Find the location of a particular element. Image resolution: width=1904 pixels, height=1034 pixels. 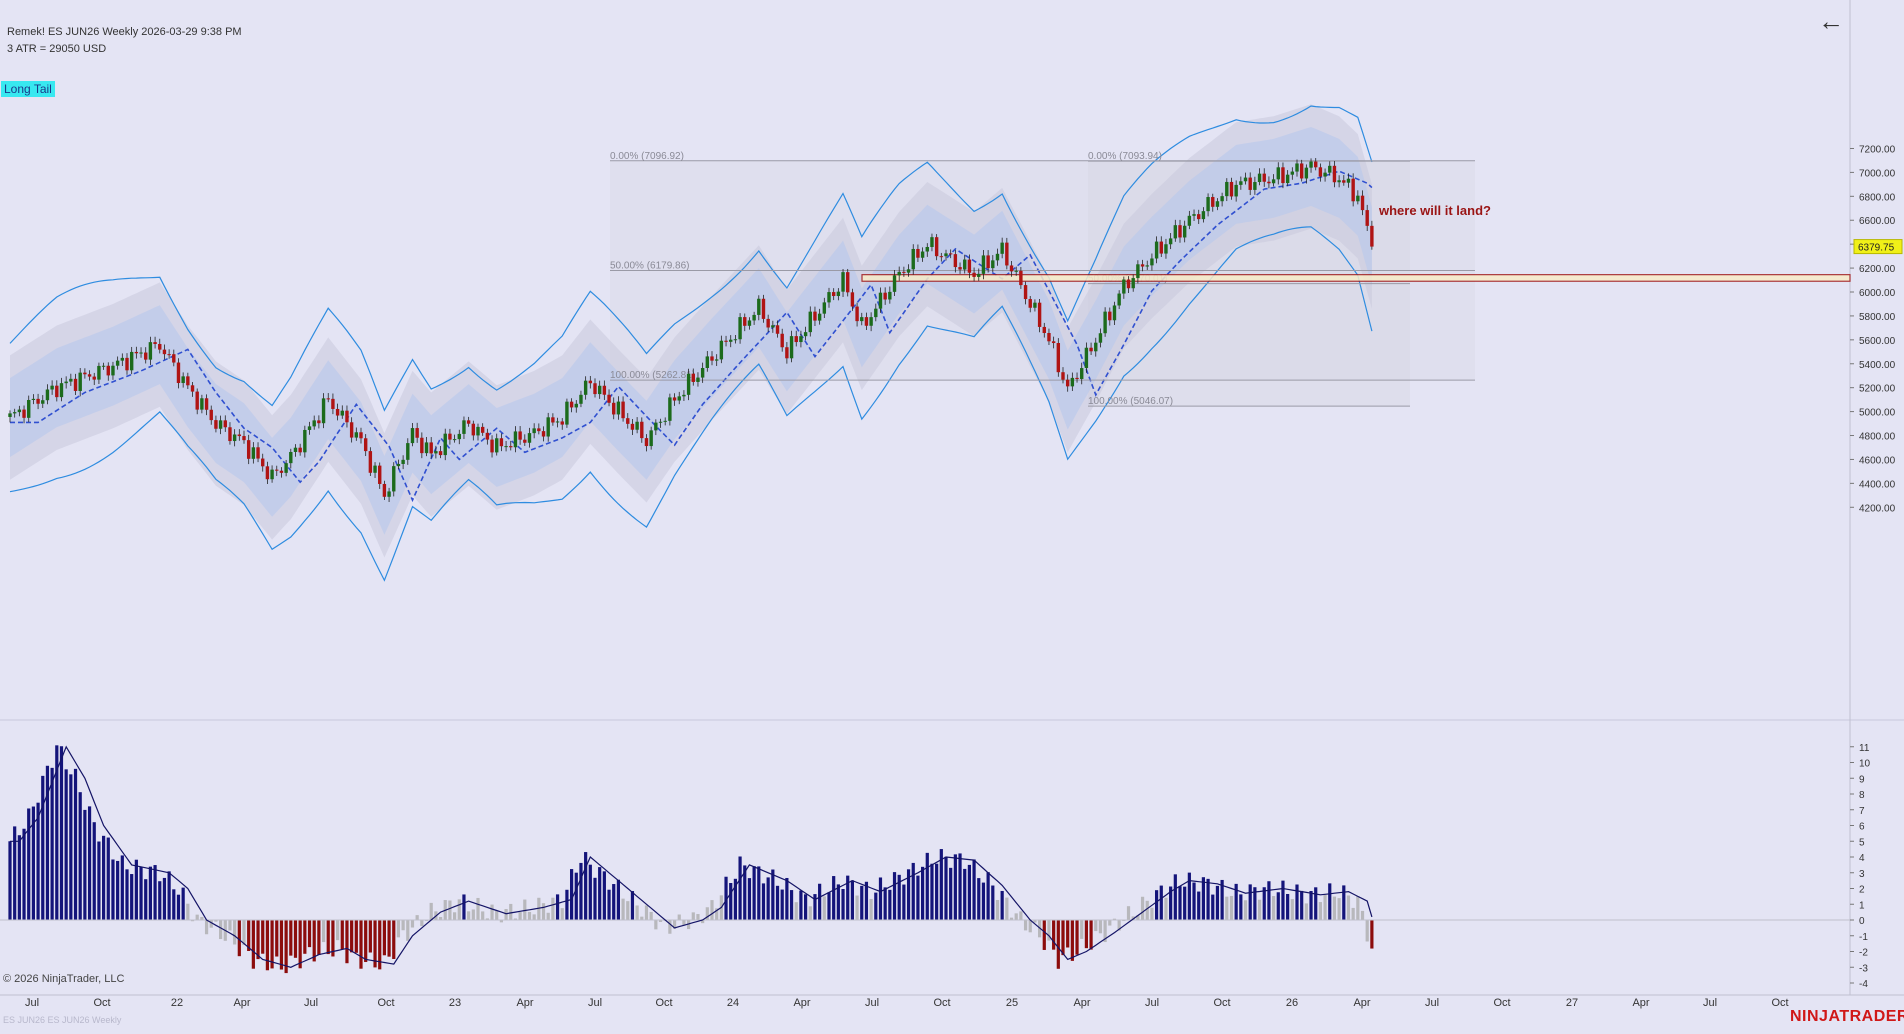

fib-label: 100.00% (5262.81) is located at coordinates (652, 375).